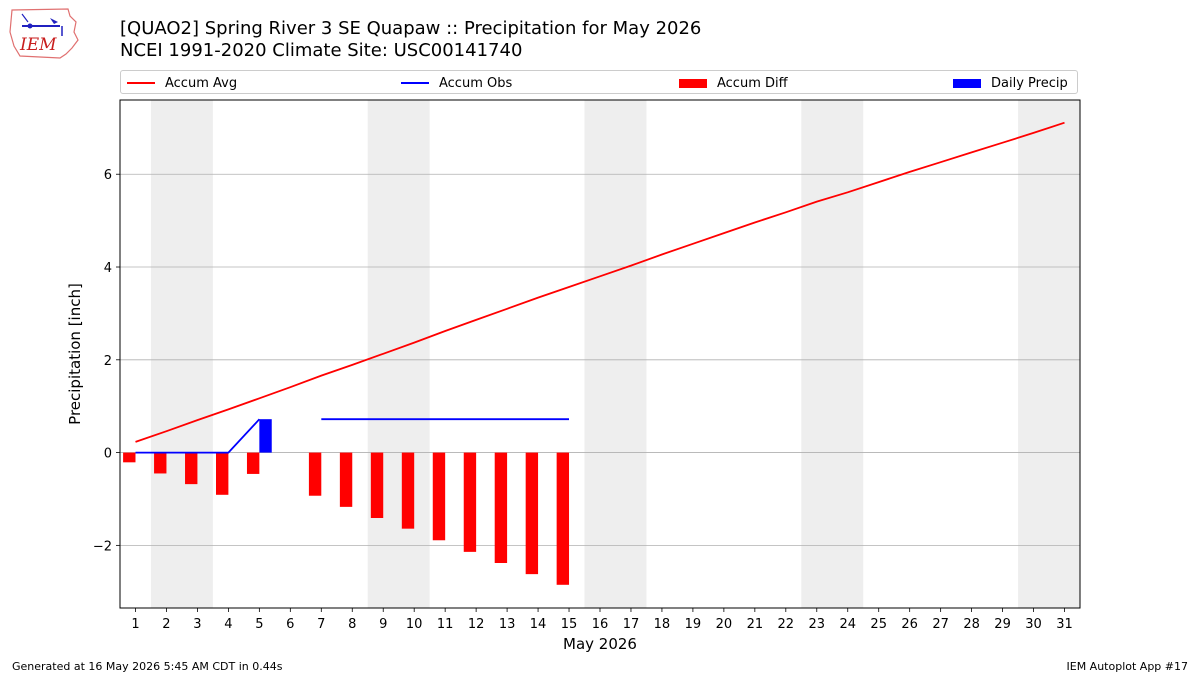 The width and height of the screenshot is (1200, 675). I want to click on x-tick-label: 15, so click(569, 624).